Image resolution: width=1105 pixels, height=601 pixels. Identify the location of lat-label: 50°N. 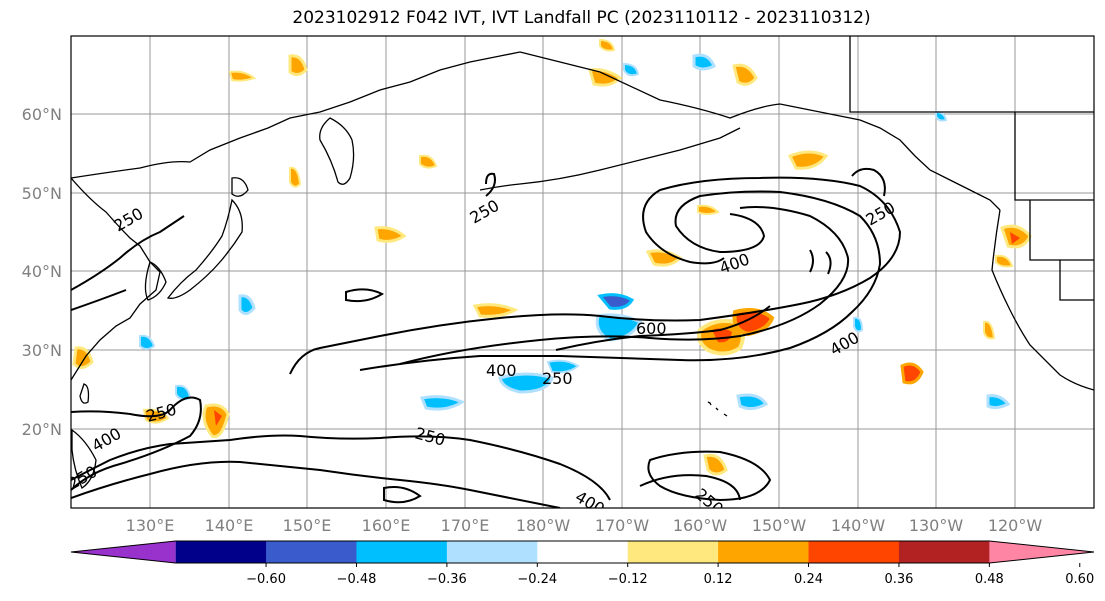
(42, 193).